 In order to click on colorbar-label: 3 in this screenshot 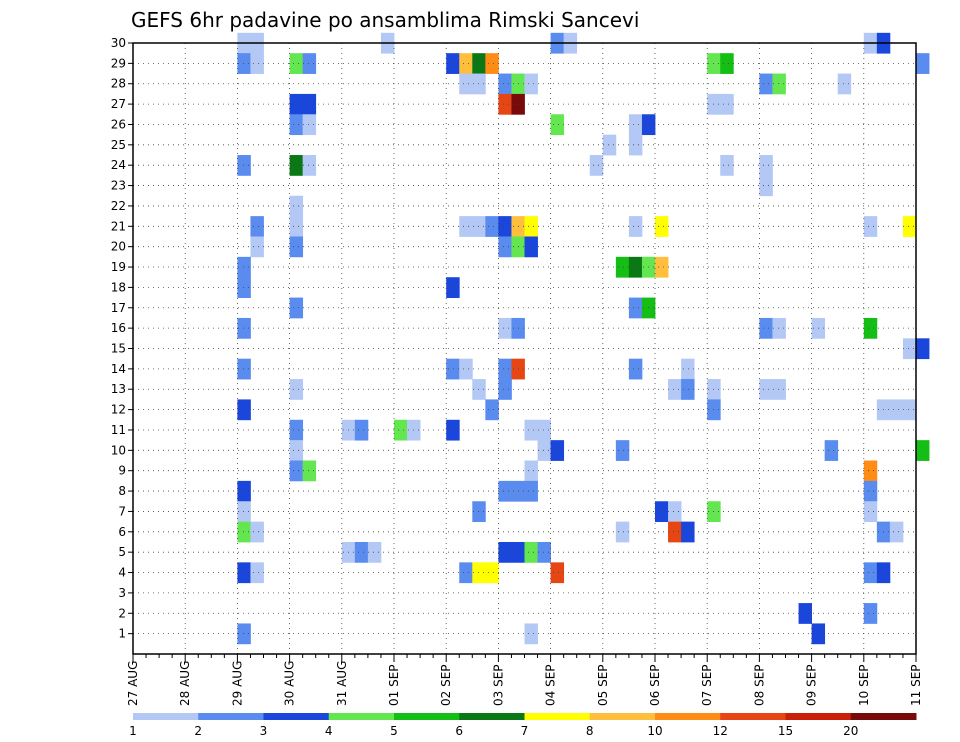, I will do `click(264, 731)`.